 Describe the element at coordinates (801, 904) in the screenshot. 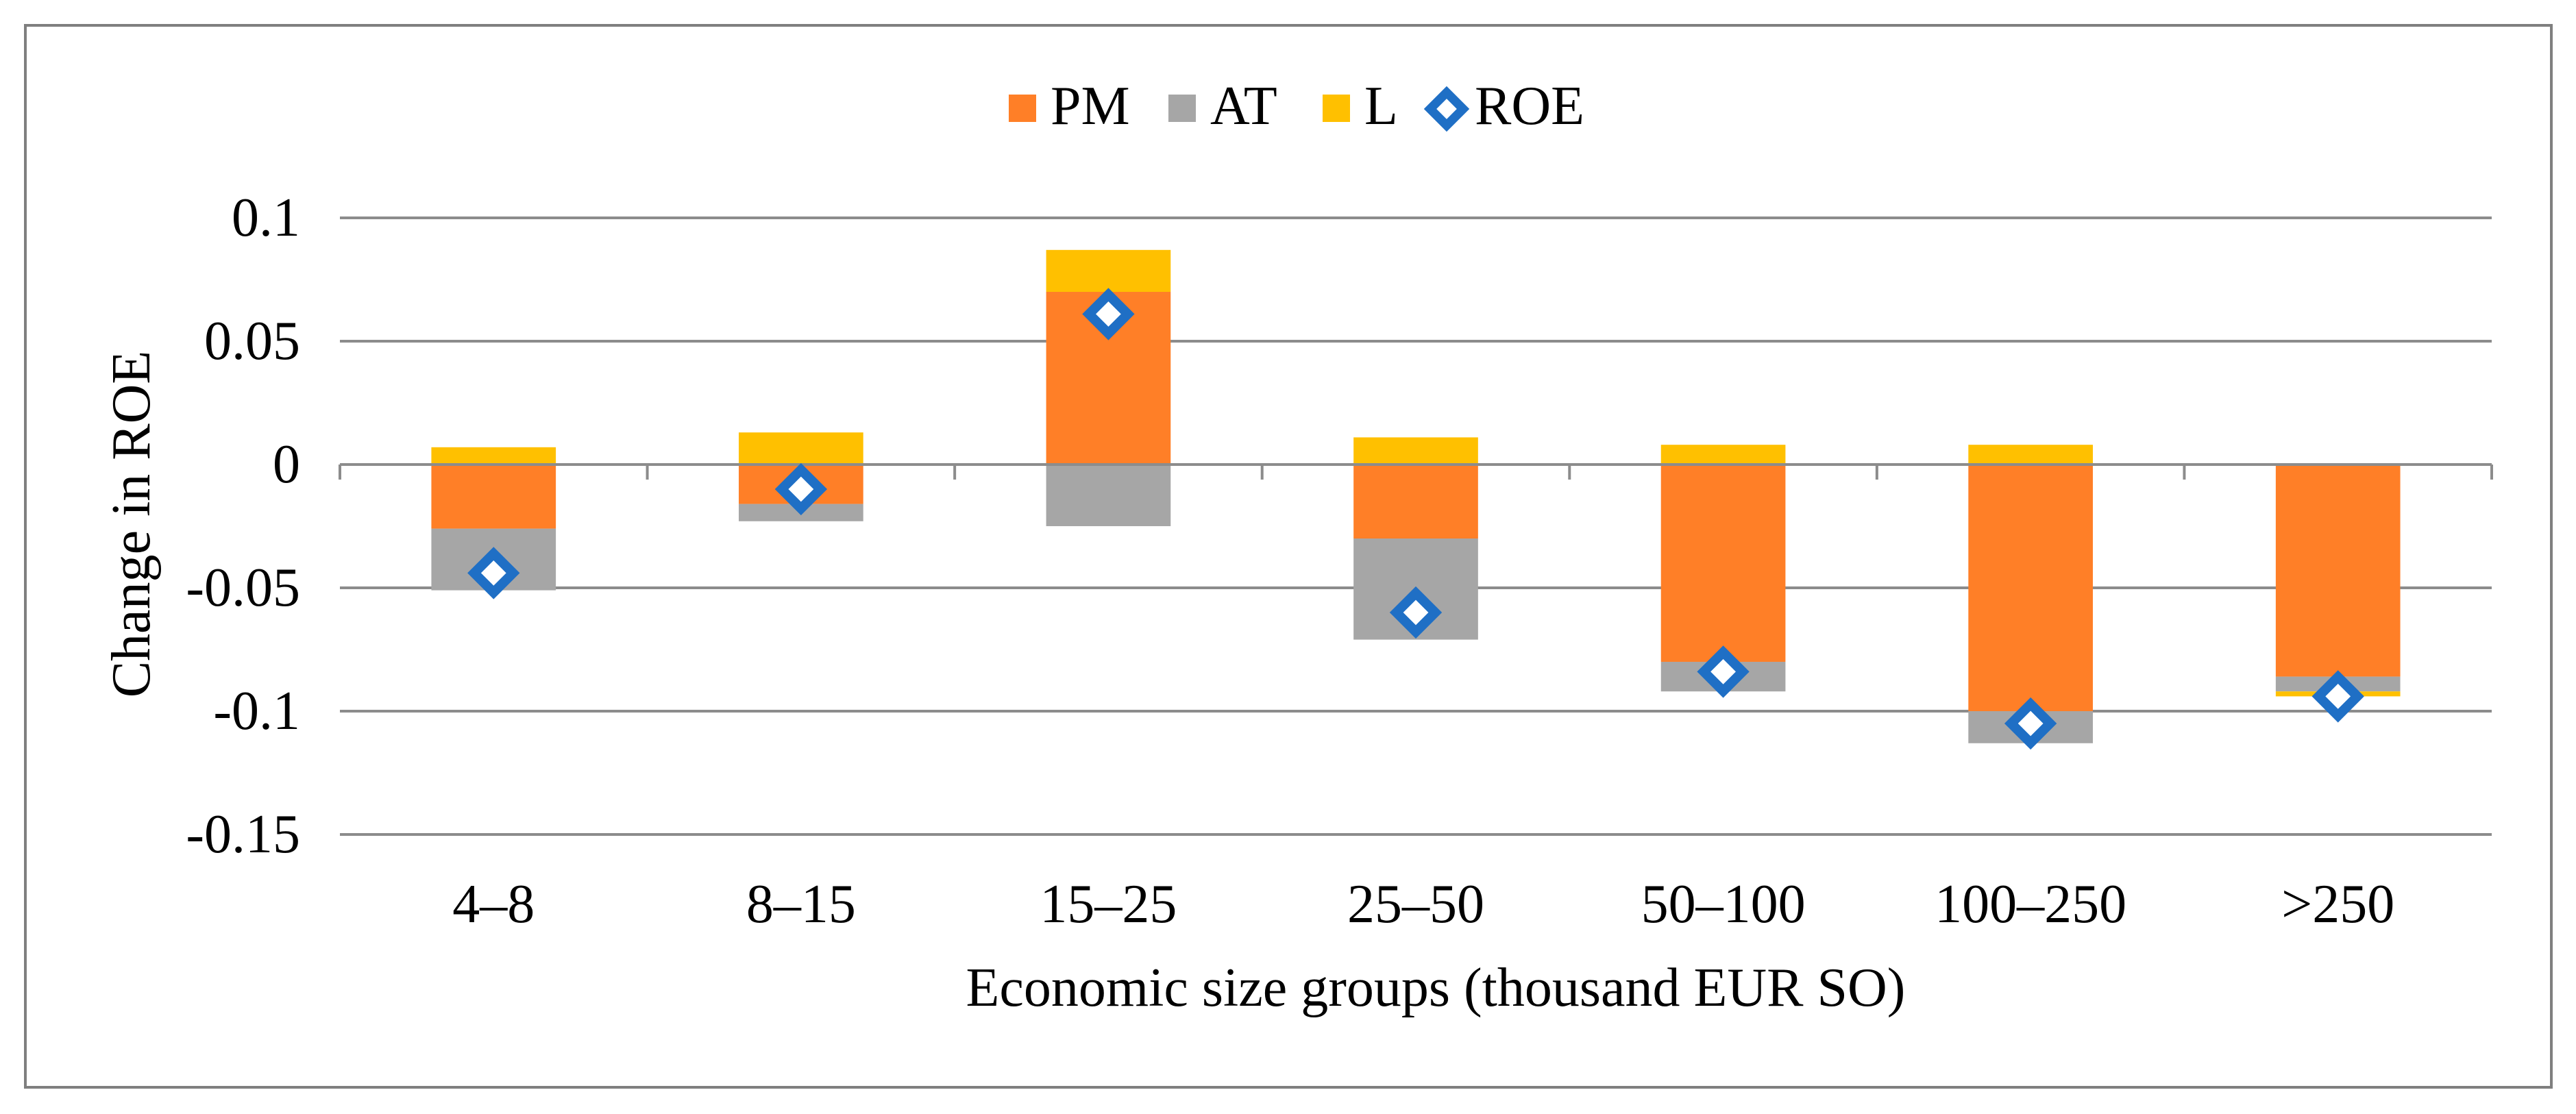

I see `x-tick-label-1: 8–15` at that location.